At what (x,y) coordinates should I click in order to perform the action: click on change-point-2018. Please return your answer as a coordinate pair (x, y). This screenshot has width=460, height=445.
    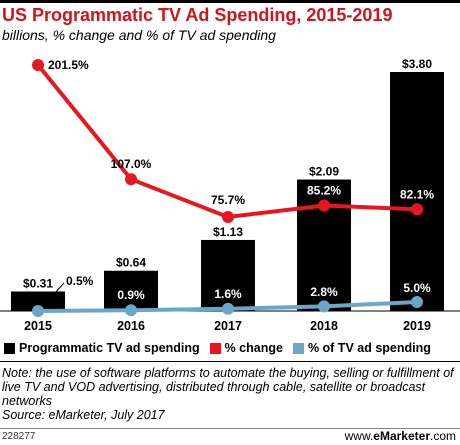
    Looking at the image, I should click on (324, 205).